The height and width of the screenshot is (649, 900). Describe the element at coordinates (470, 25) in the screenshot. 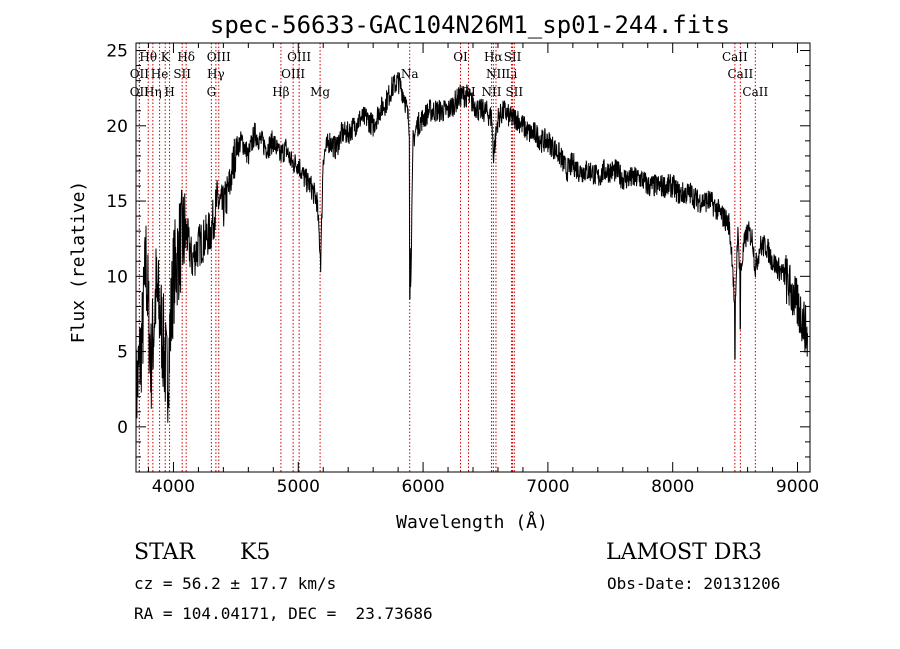

I see `chart-title: spec-56633-GAC104N26M1_sp01-244.fits` at that location.